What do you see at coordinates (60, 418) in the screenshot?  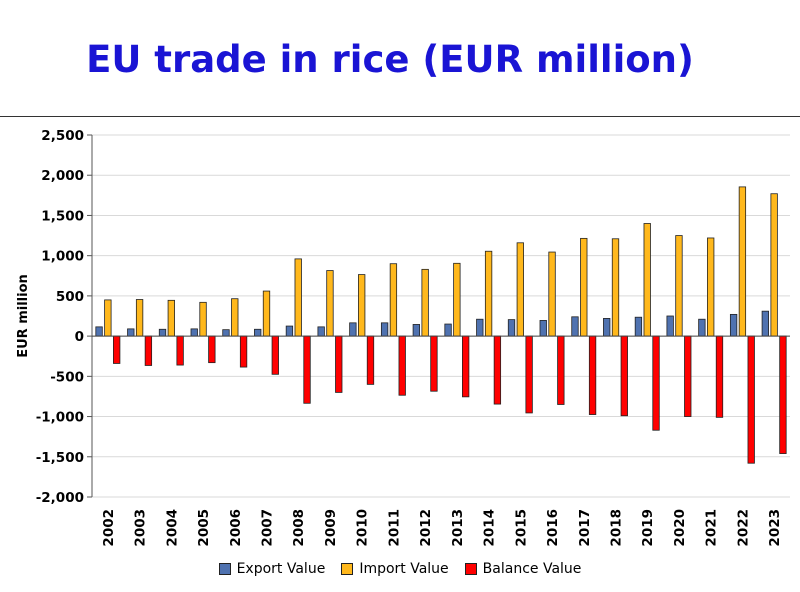 I see `y-tick-label: -1,000` at bounding box center [60, 418].